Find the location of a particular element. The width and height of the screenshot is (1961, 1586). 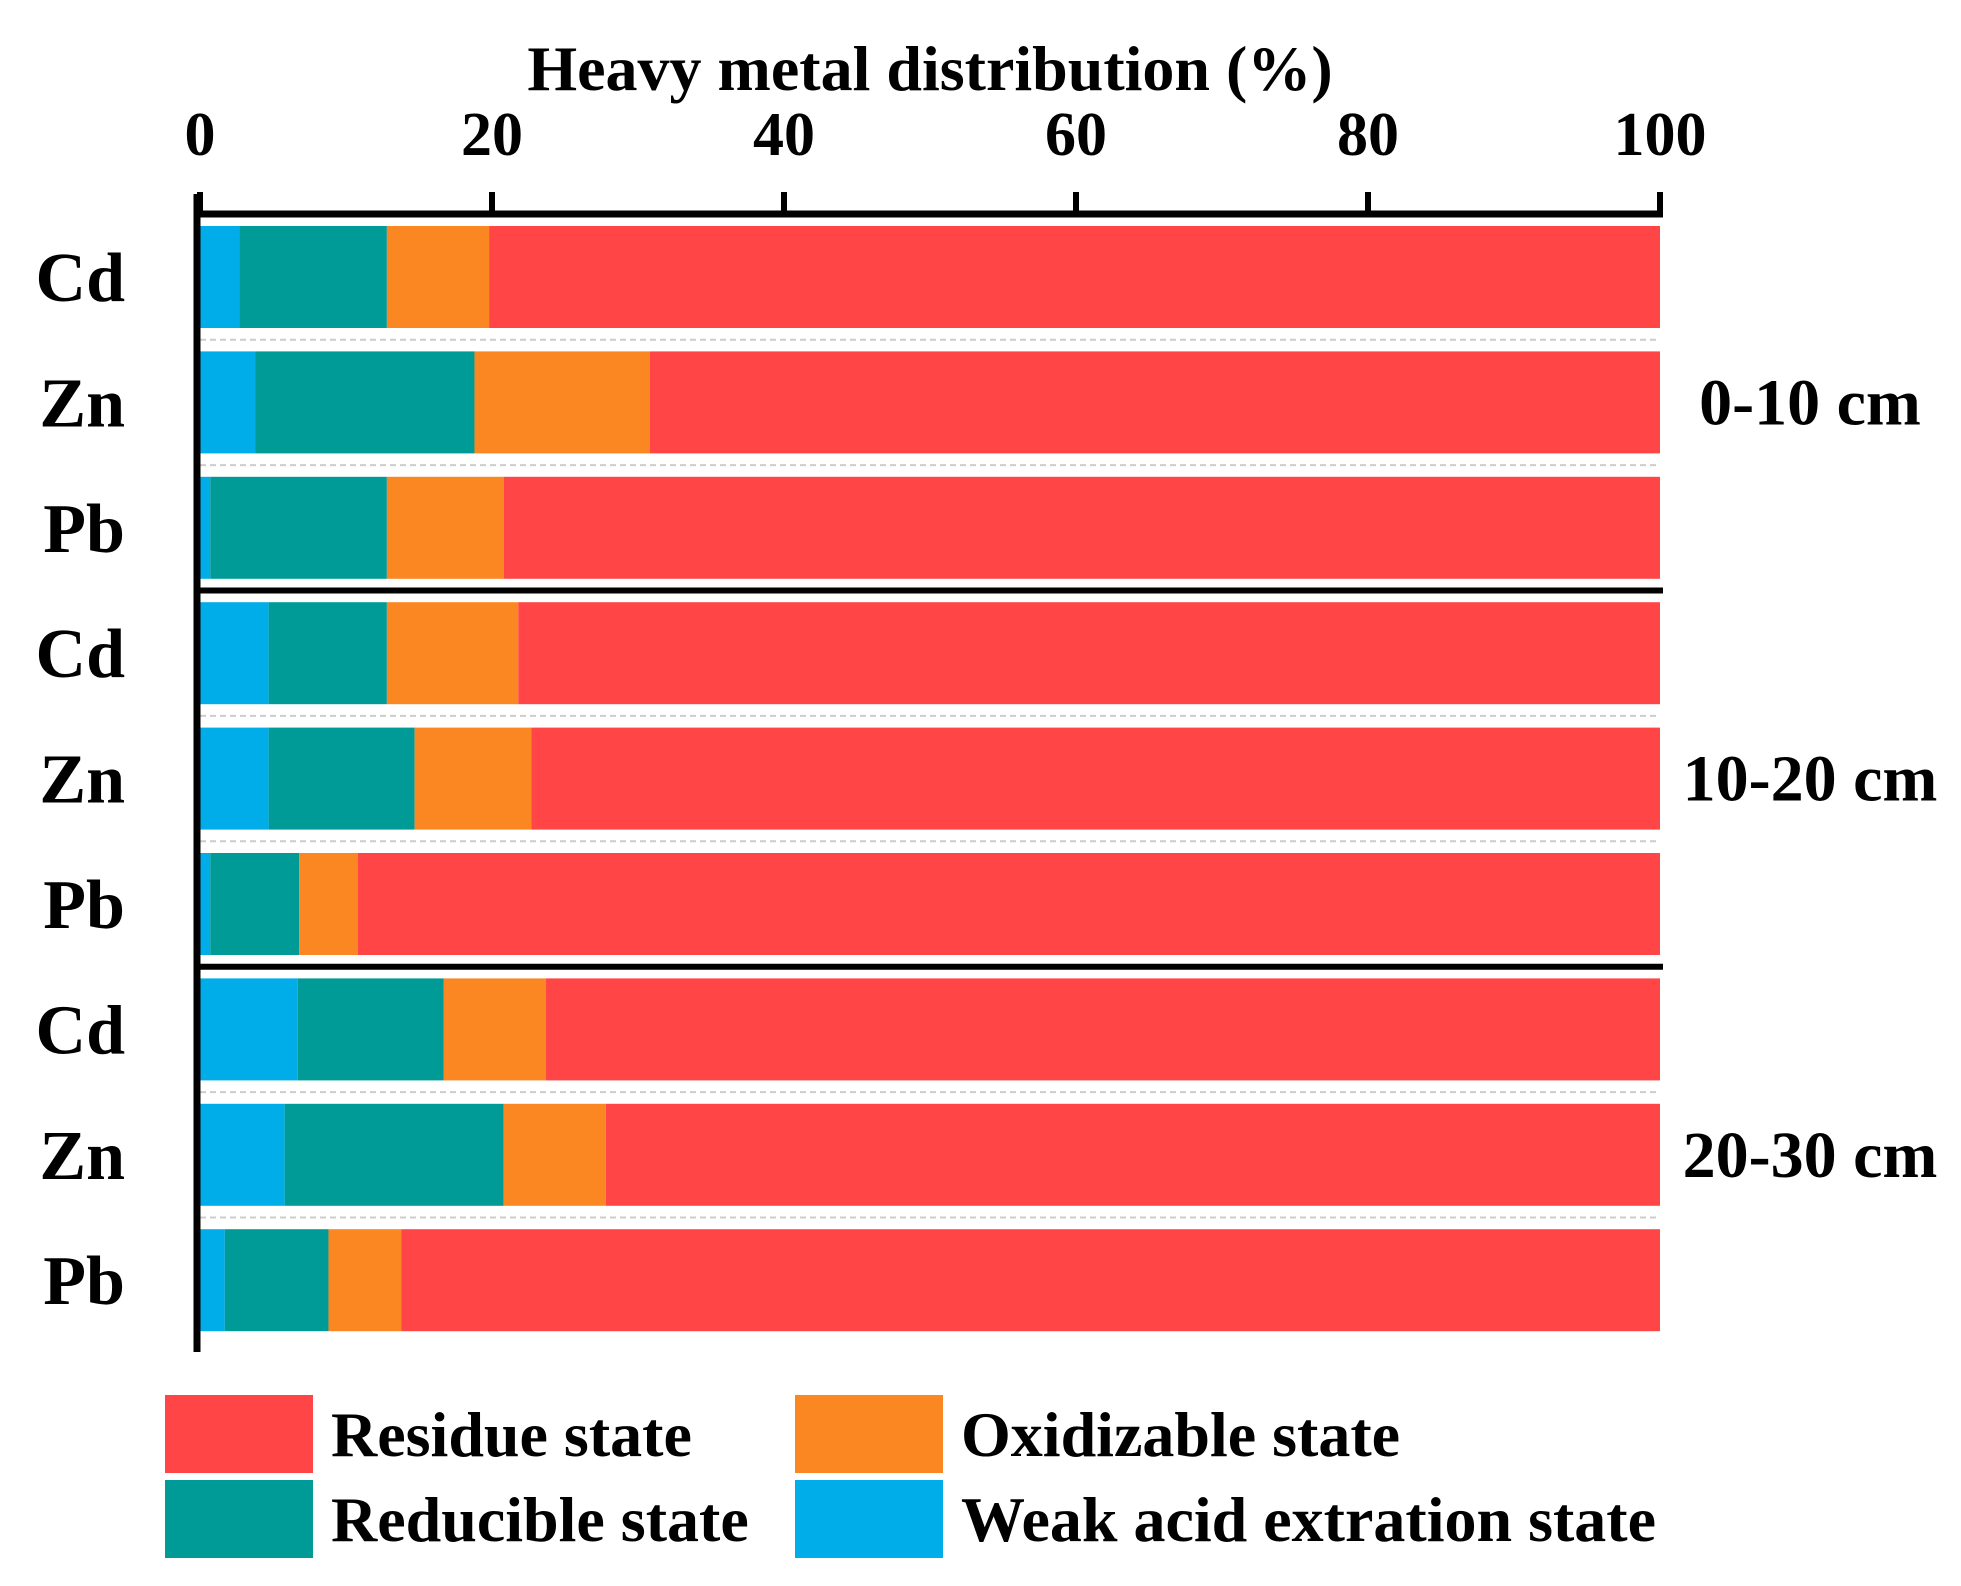

legend-label: Weak acid extration state is located at coordinates (1308, 1519).